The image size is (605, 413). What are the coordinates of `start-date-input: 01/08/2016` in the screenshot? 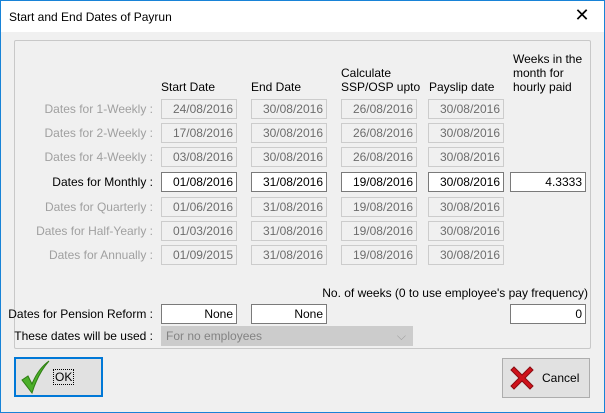 It's located at (199, 182).